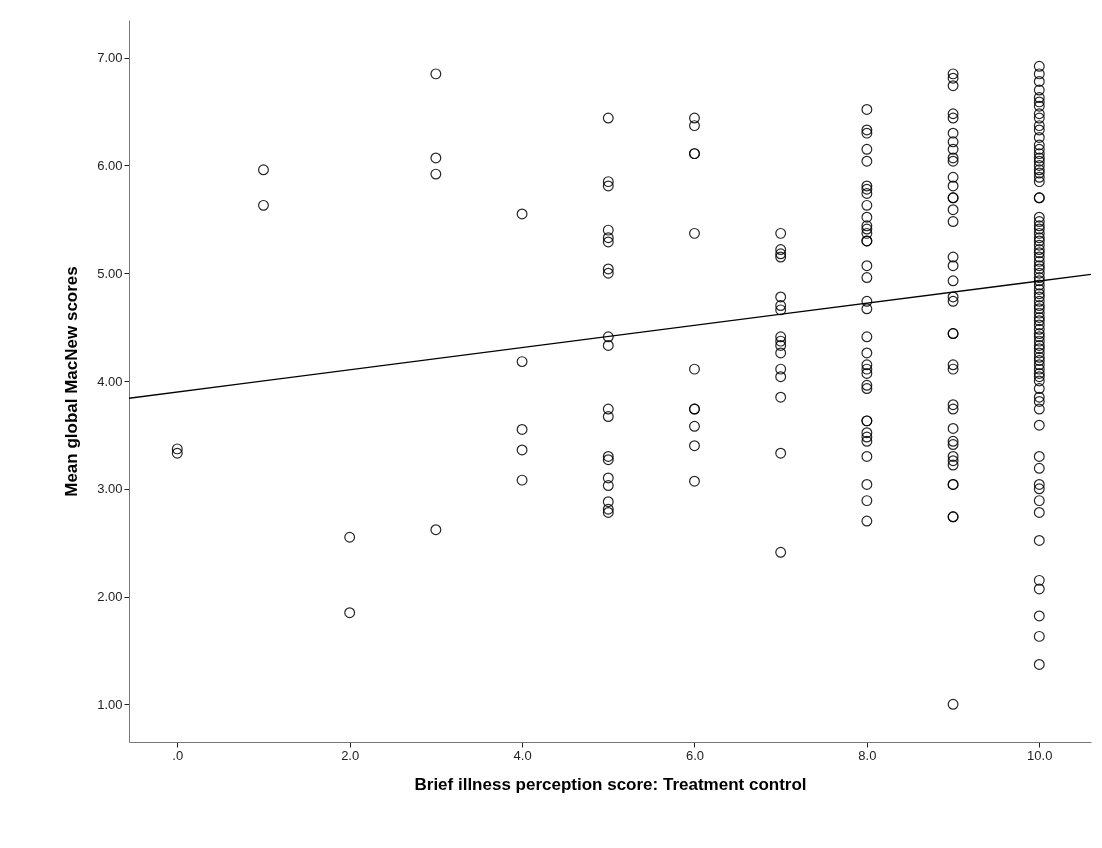 The width and height of the screenshot is (1102, 848). What do you see at coordinates (110, 58) in the screenshot?
I see `y-tick-label: 7.00` at bounding box center [110, 58].